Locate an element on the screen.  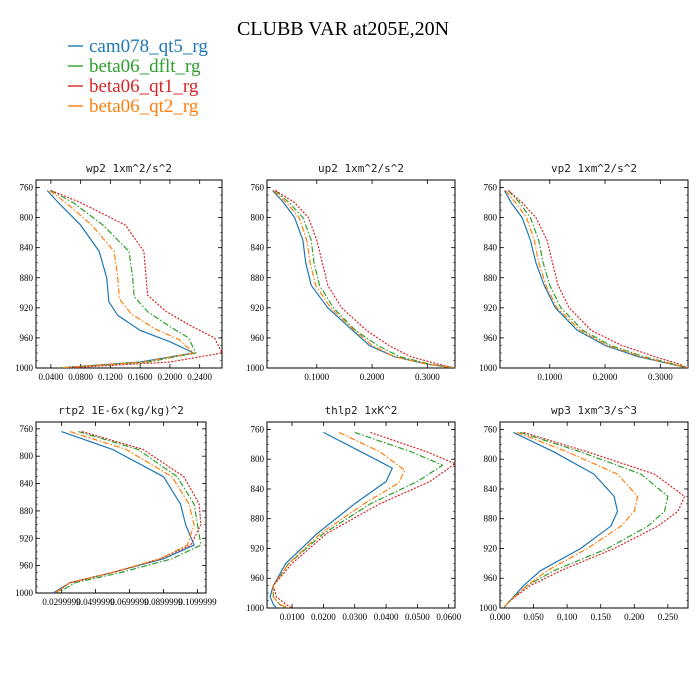
panel-title: rtp2 1E-6x(kg/kg)^2 is located at coordinates (121, 410).